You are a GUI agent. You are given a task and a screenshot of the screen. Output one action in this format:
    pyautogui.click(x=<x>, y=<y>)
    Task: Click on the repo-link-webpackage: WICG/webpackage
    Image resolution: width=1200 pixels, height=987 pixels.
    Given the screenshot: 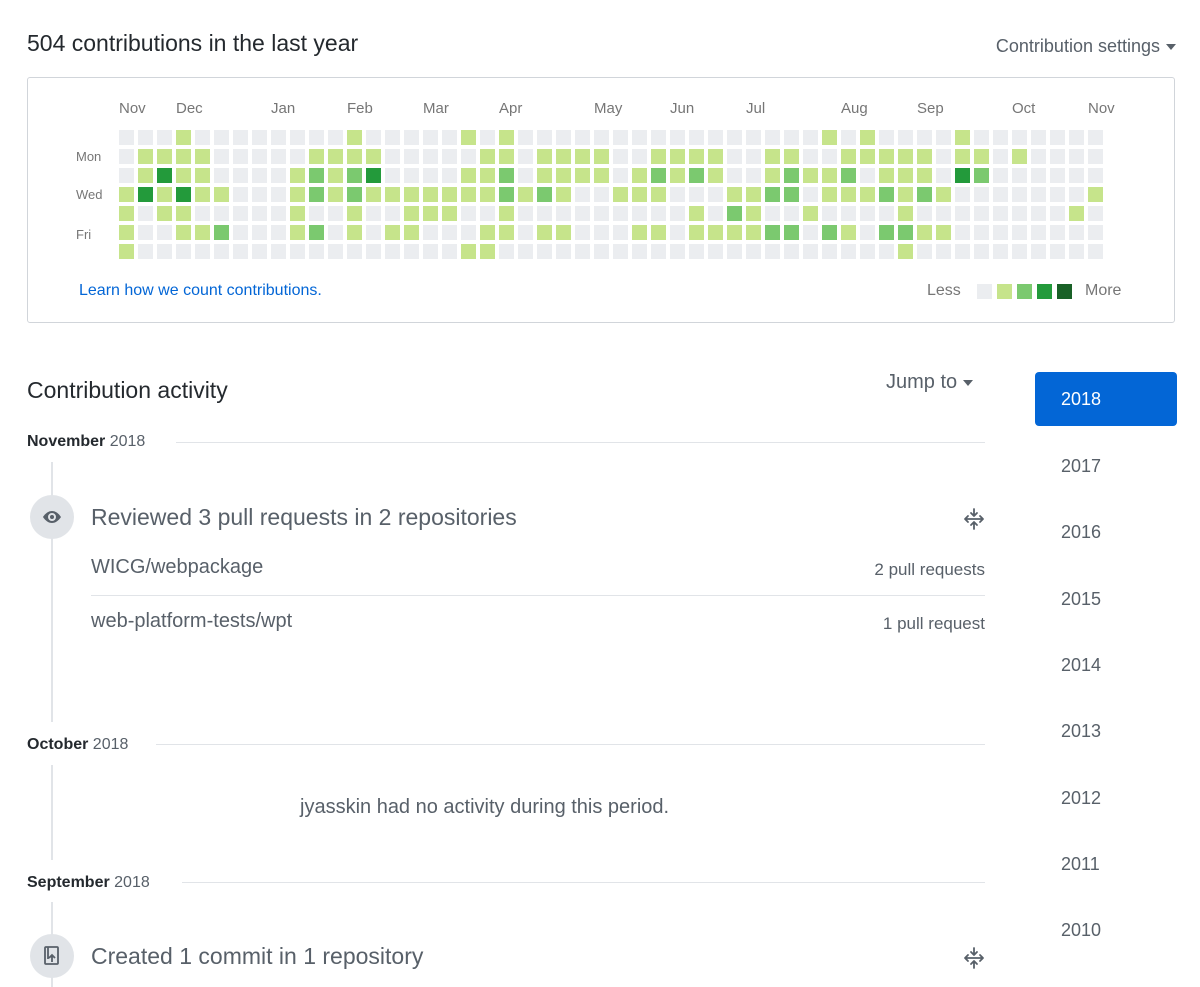 What is the action you would take?
    pyautogui.click(x=177, y=567)
    